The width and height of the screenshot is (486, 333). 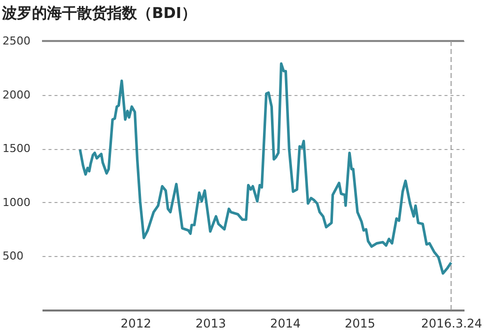 What do you see at coordinates (16, 149) in the screenshot?
I see `y-tick-label: 1500` at bounding box center [16, 149].